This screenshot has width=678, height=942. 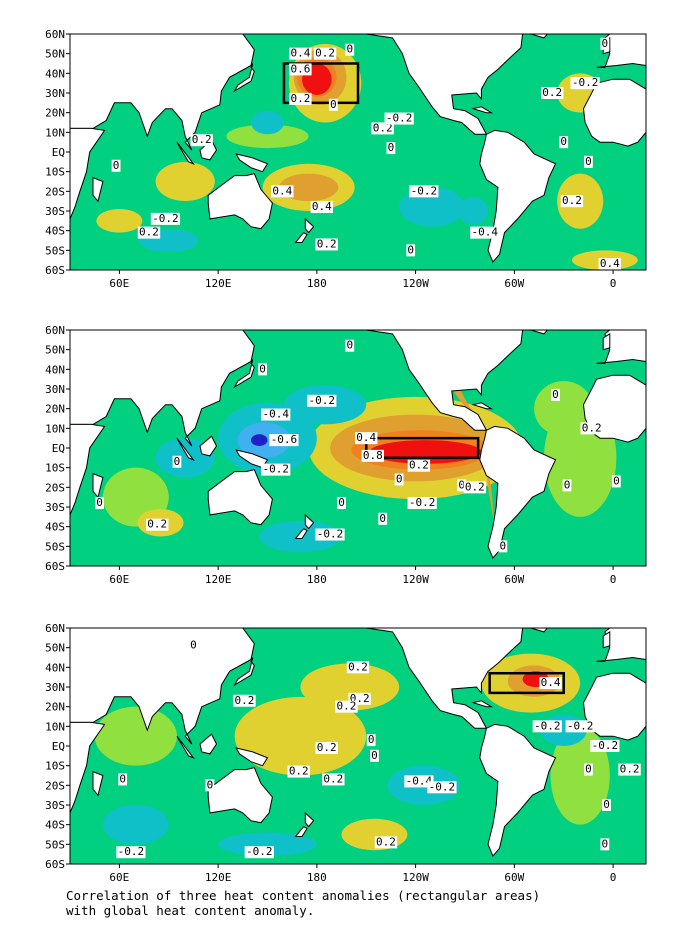 I want to click on contour-label: 0.8, so click(x=373, y=455).